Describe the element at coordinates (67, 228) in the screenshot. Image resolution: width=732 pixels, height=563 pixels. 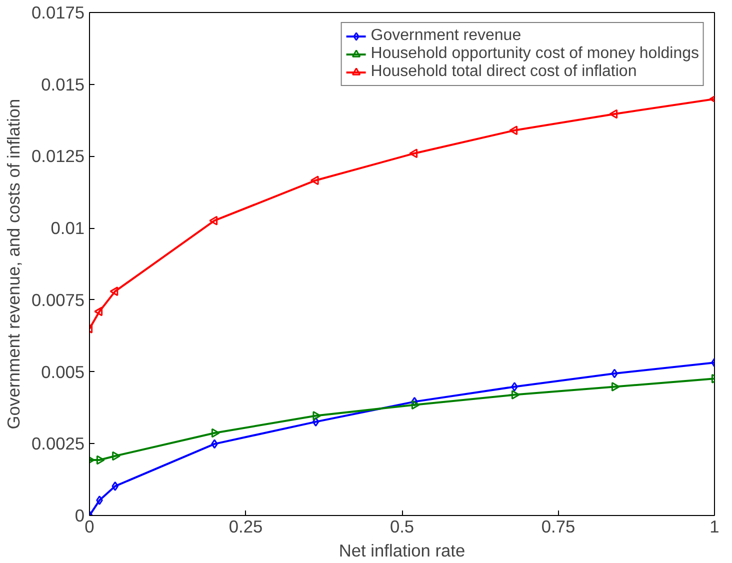
I see `y-tick-label: 0.01` at that location.